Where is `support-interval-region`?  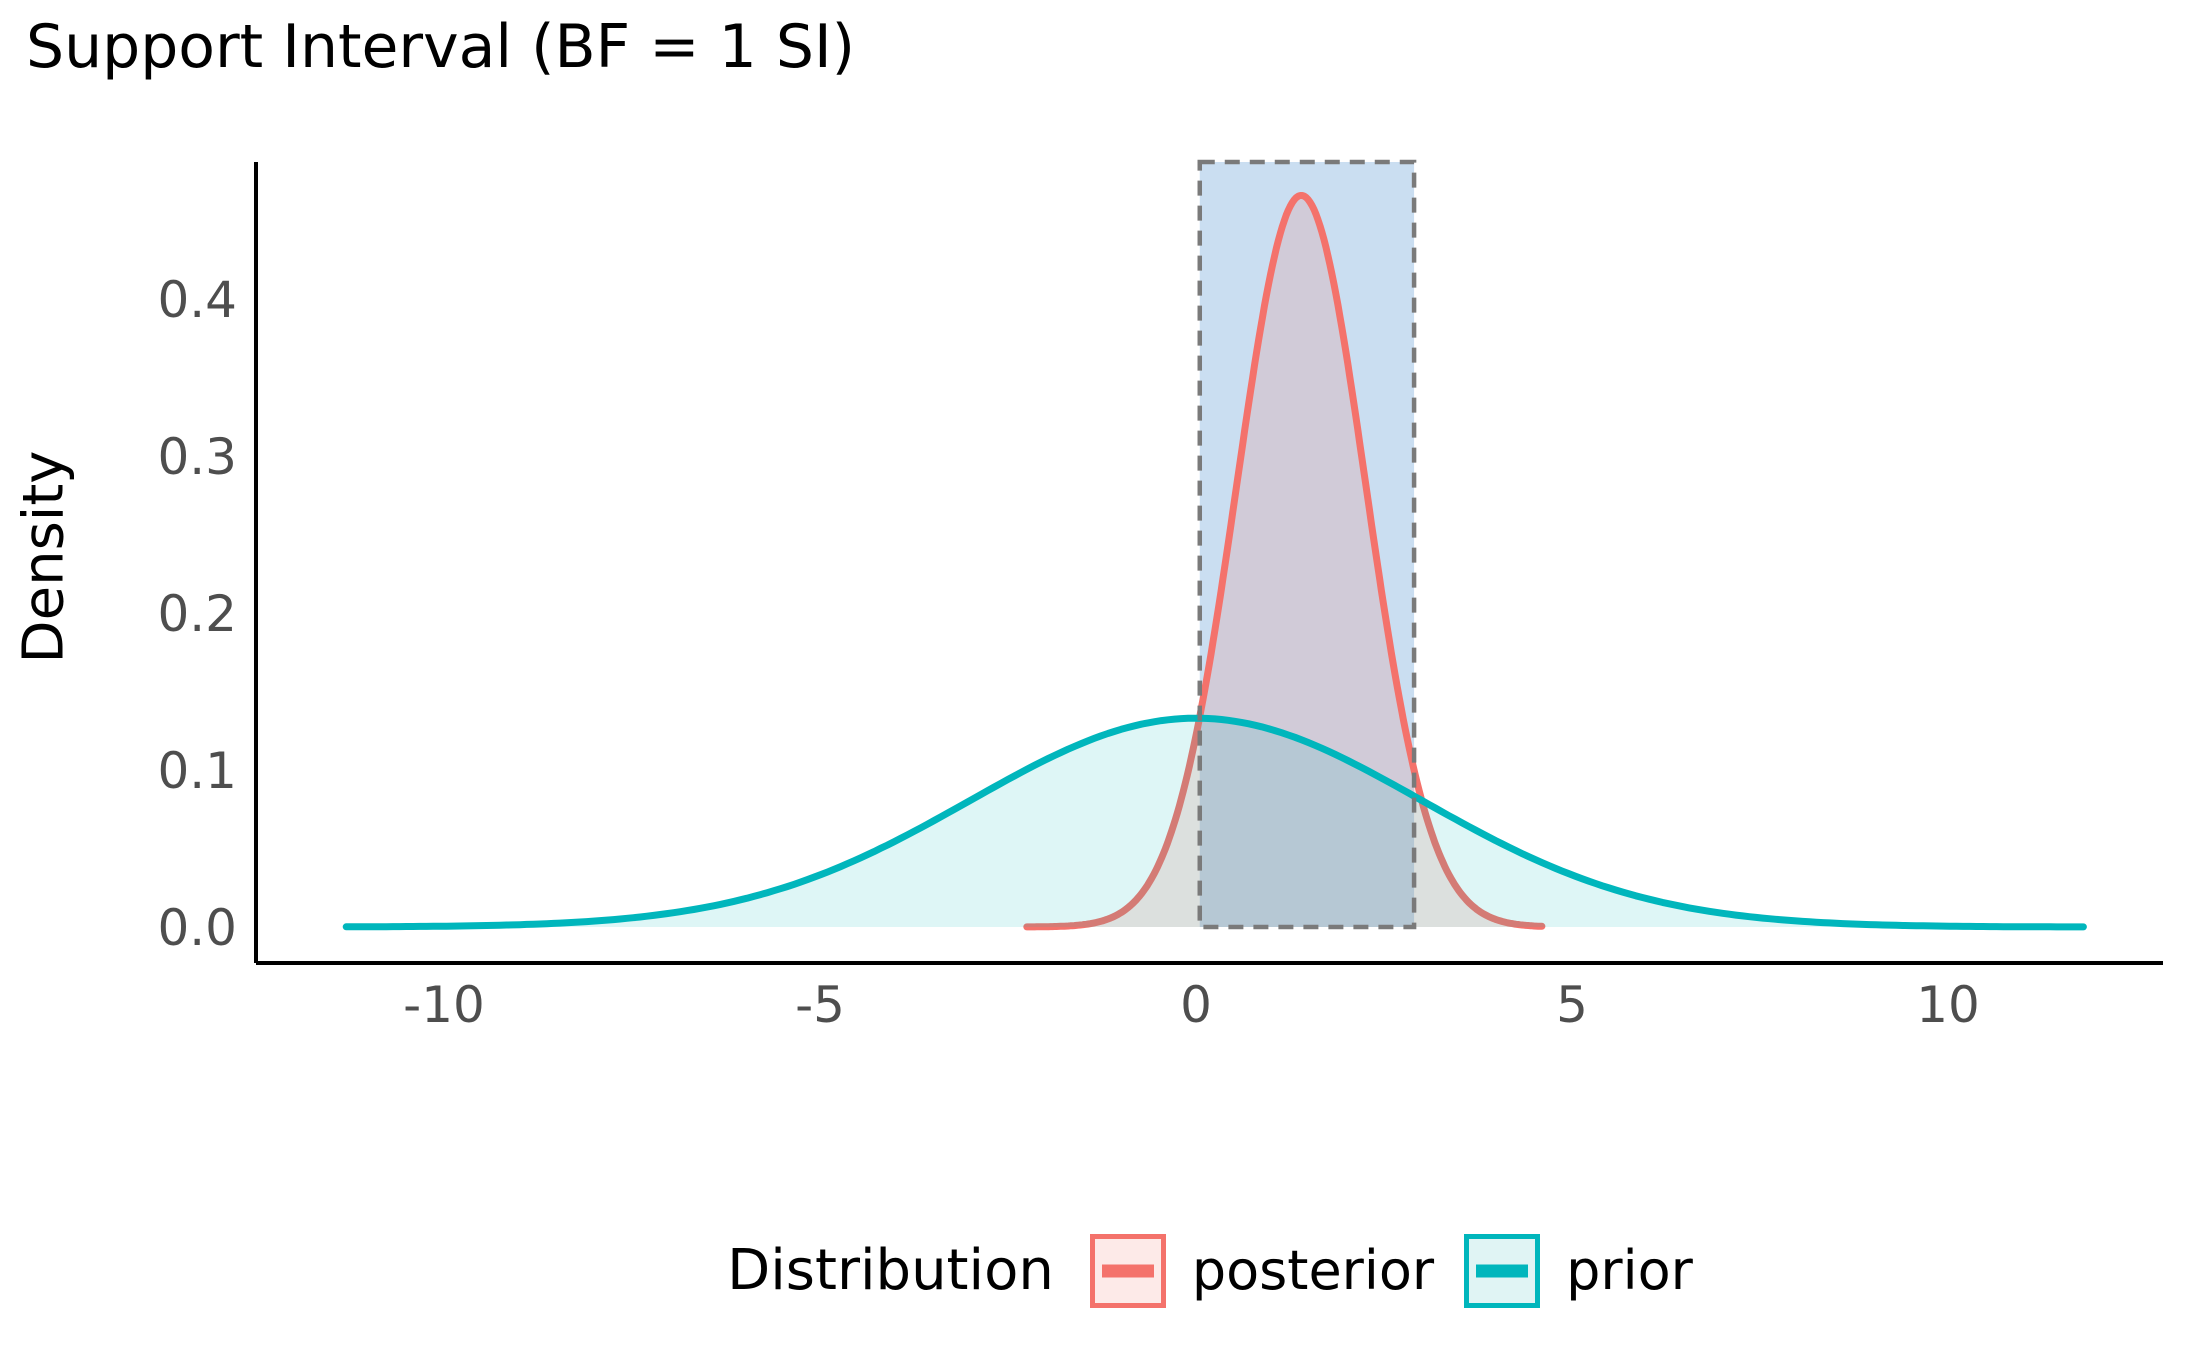 support-interval-region is located at coordinates (1307, 544).